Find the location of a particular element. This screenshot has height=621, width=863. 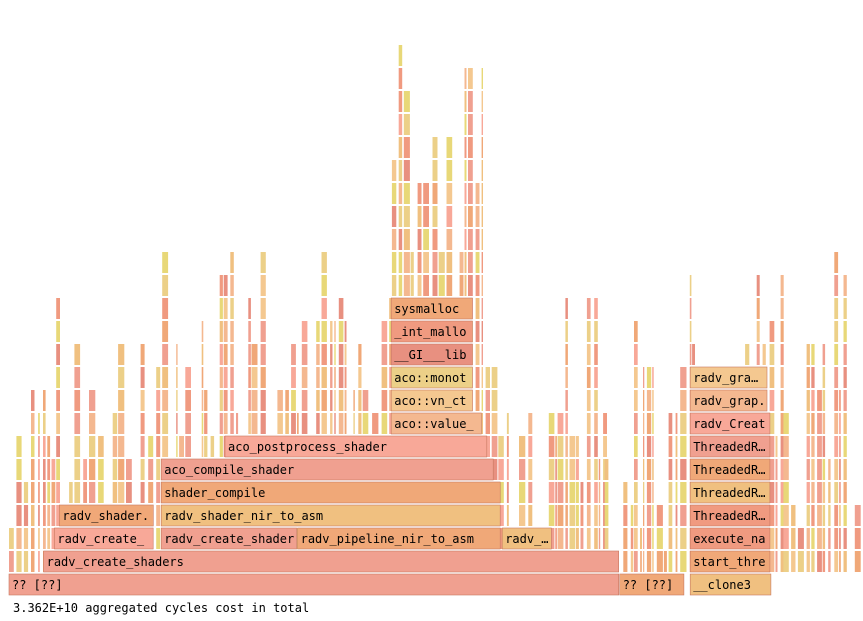

flame-frame: aco::monot is located at coordinates (431, 377).